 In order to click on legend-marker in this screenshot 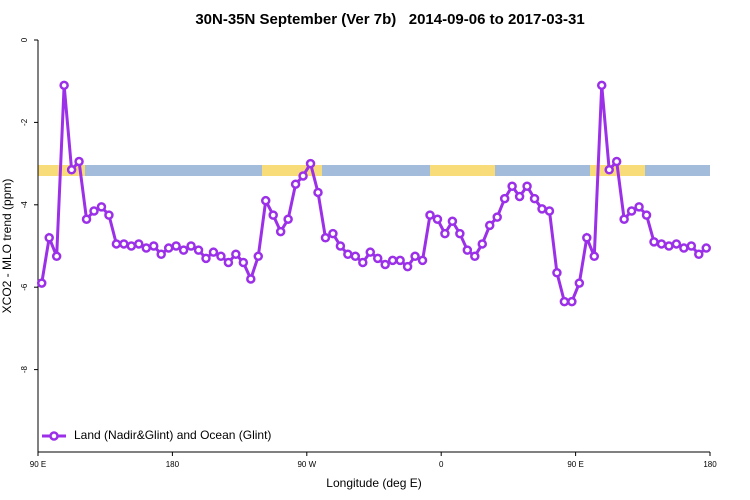, I will do `click(54, 436)`.